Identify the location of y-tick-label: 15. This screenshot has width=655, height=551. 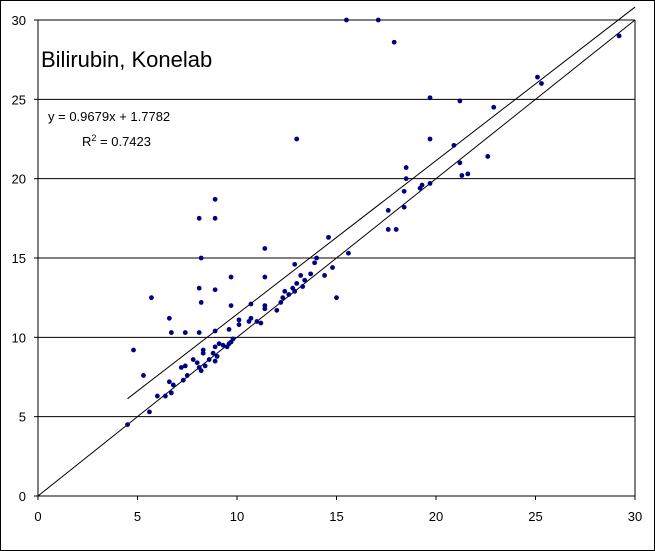
(19, 258).